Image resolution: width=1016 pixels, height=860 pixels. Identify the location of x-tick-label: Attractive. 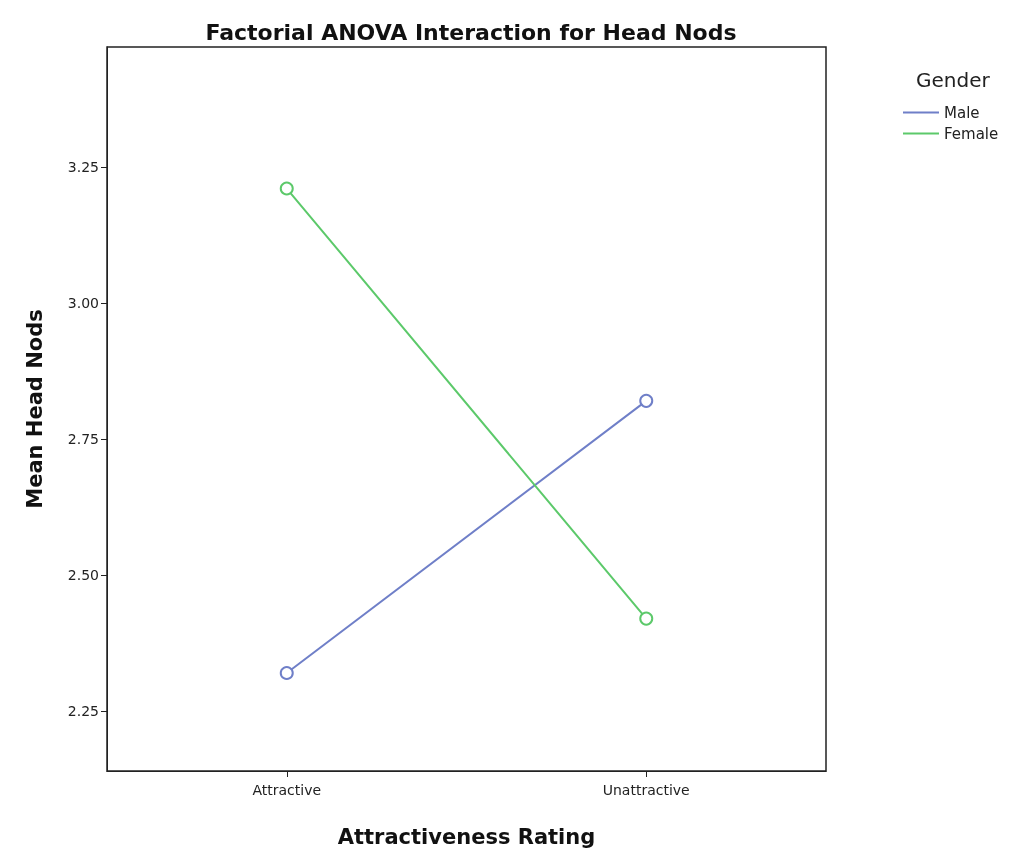
(287, 790).